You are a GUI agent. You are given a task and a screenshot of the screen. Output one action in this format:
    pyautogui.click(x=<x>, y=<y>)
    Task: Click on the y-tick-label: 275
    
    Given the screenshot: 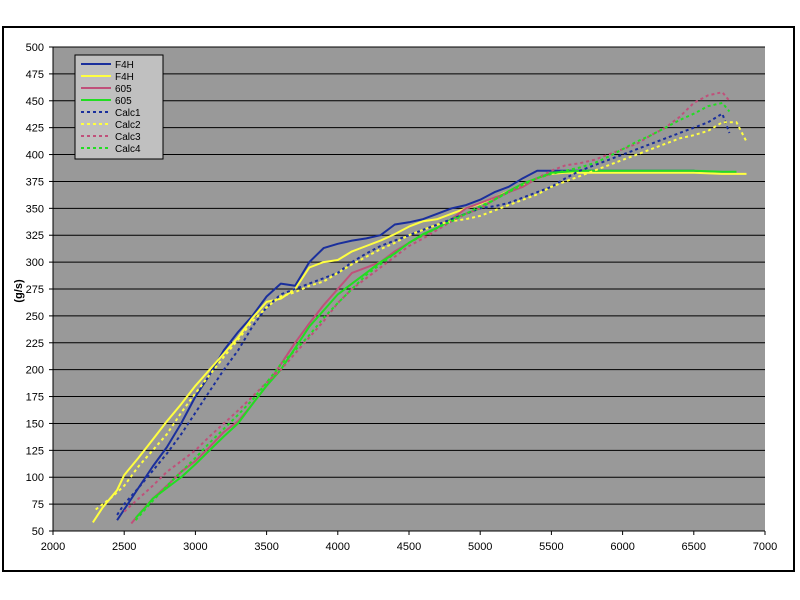 What is the action you would take?
    pyautogui.click(x=35, y=290)
    